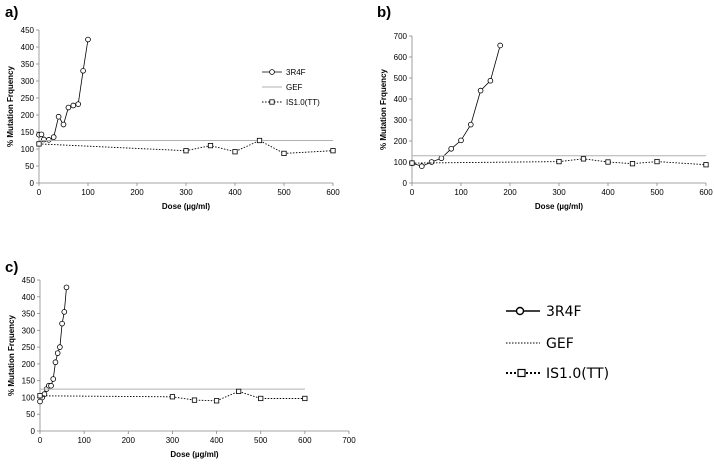 The width and height of the screenshot is (714, 468). I want to click on panel-legend: 3R4F GEF IS1.0(TT), so click(291, 87).